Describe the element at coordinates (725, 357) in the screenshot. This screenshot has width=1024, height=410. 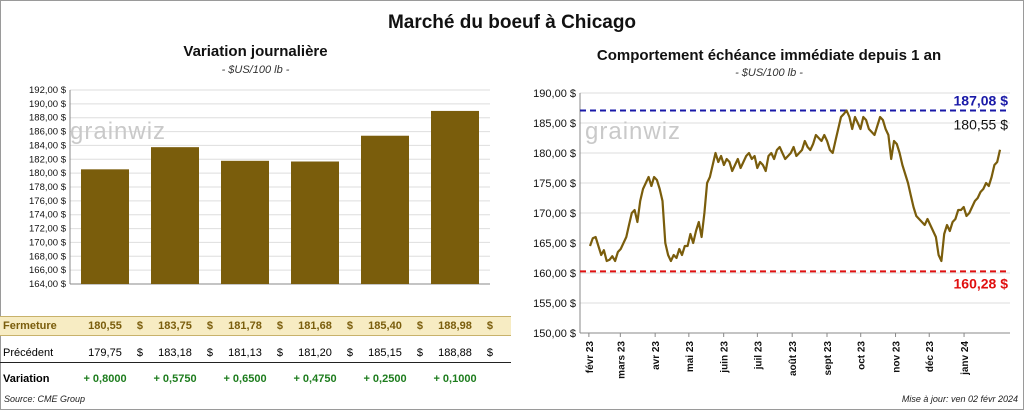
I see `x-tick-label: juin 23` at that location.